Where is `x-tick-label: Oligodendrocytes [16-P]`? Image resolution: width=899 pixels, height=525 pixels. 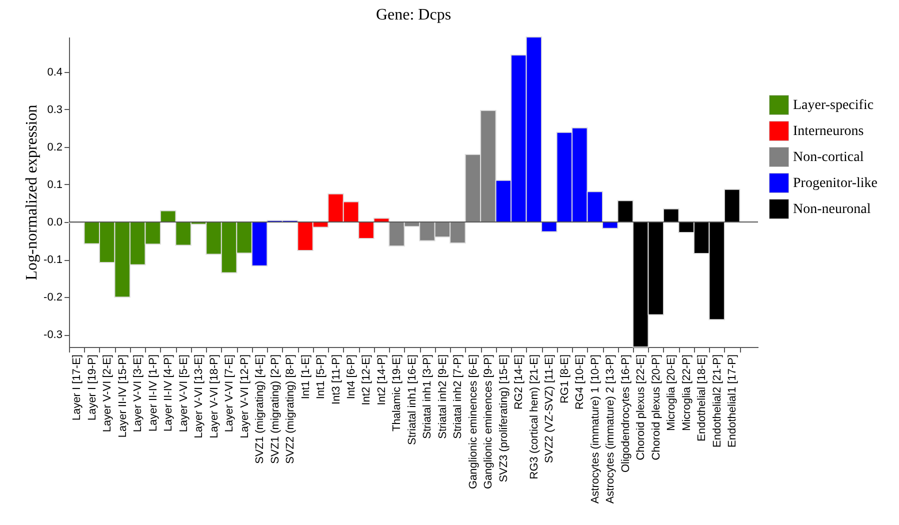 x-tick-label: Oligodendrocytes [16-P] is located at coordinates (626, 413).